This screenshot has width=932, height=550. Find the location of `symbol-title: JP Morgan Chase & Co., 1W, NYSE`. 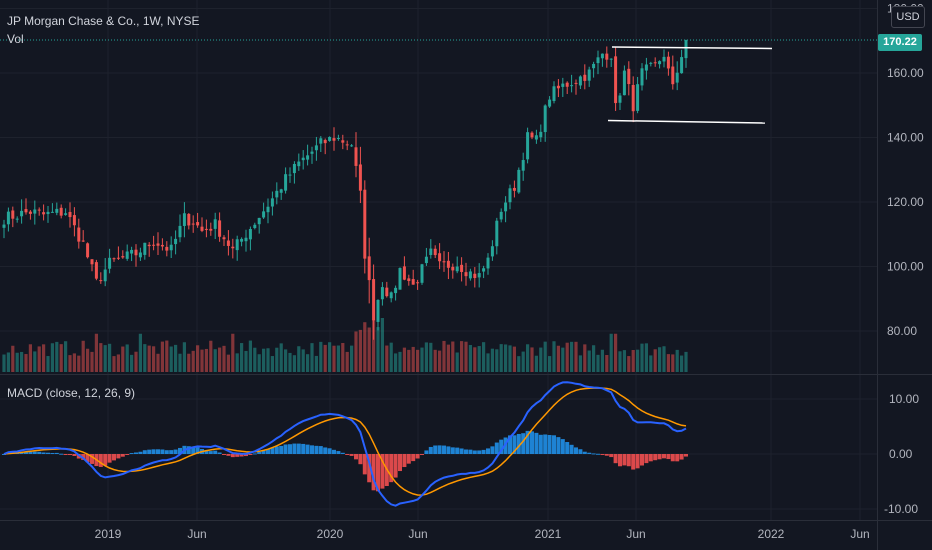

symbol-title: JP Morgan Chase & Co., 1W, NYSE is located at coordinates (103, 21).